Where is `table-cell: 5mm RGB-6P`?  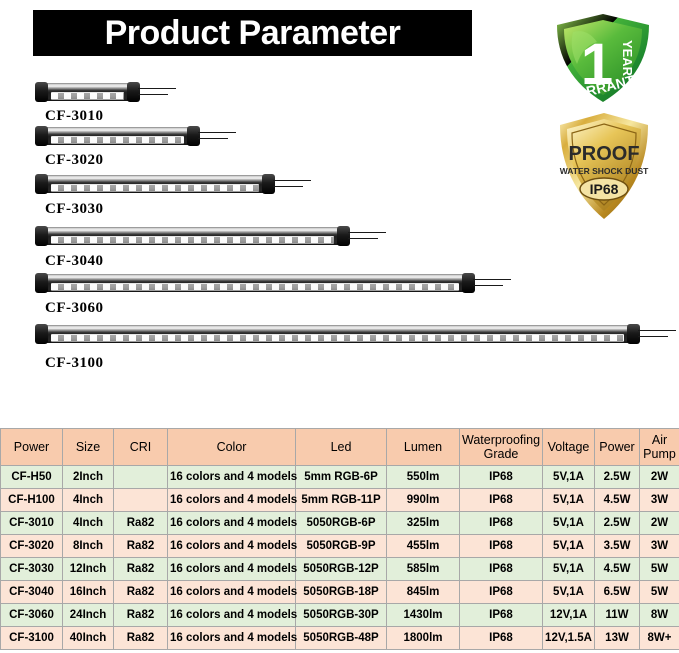 table-cell: 5mm RGB-6P is located at coordinates (341, 477).